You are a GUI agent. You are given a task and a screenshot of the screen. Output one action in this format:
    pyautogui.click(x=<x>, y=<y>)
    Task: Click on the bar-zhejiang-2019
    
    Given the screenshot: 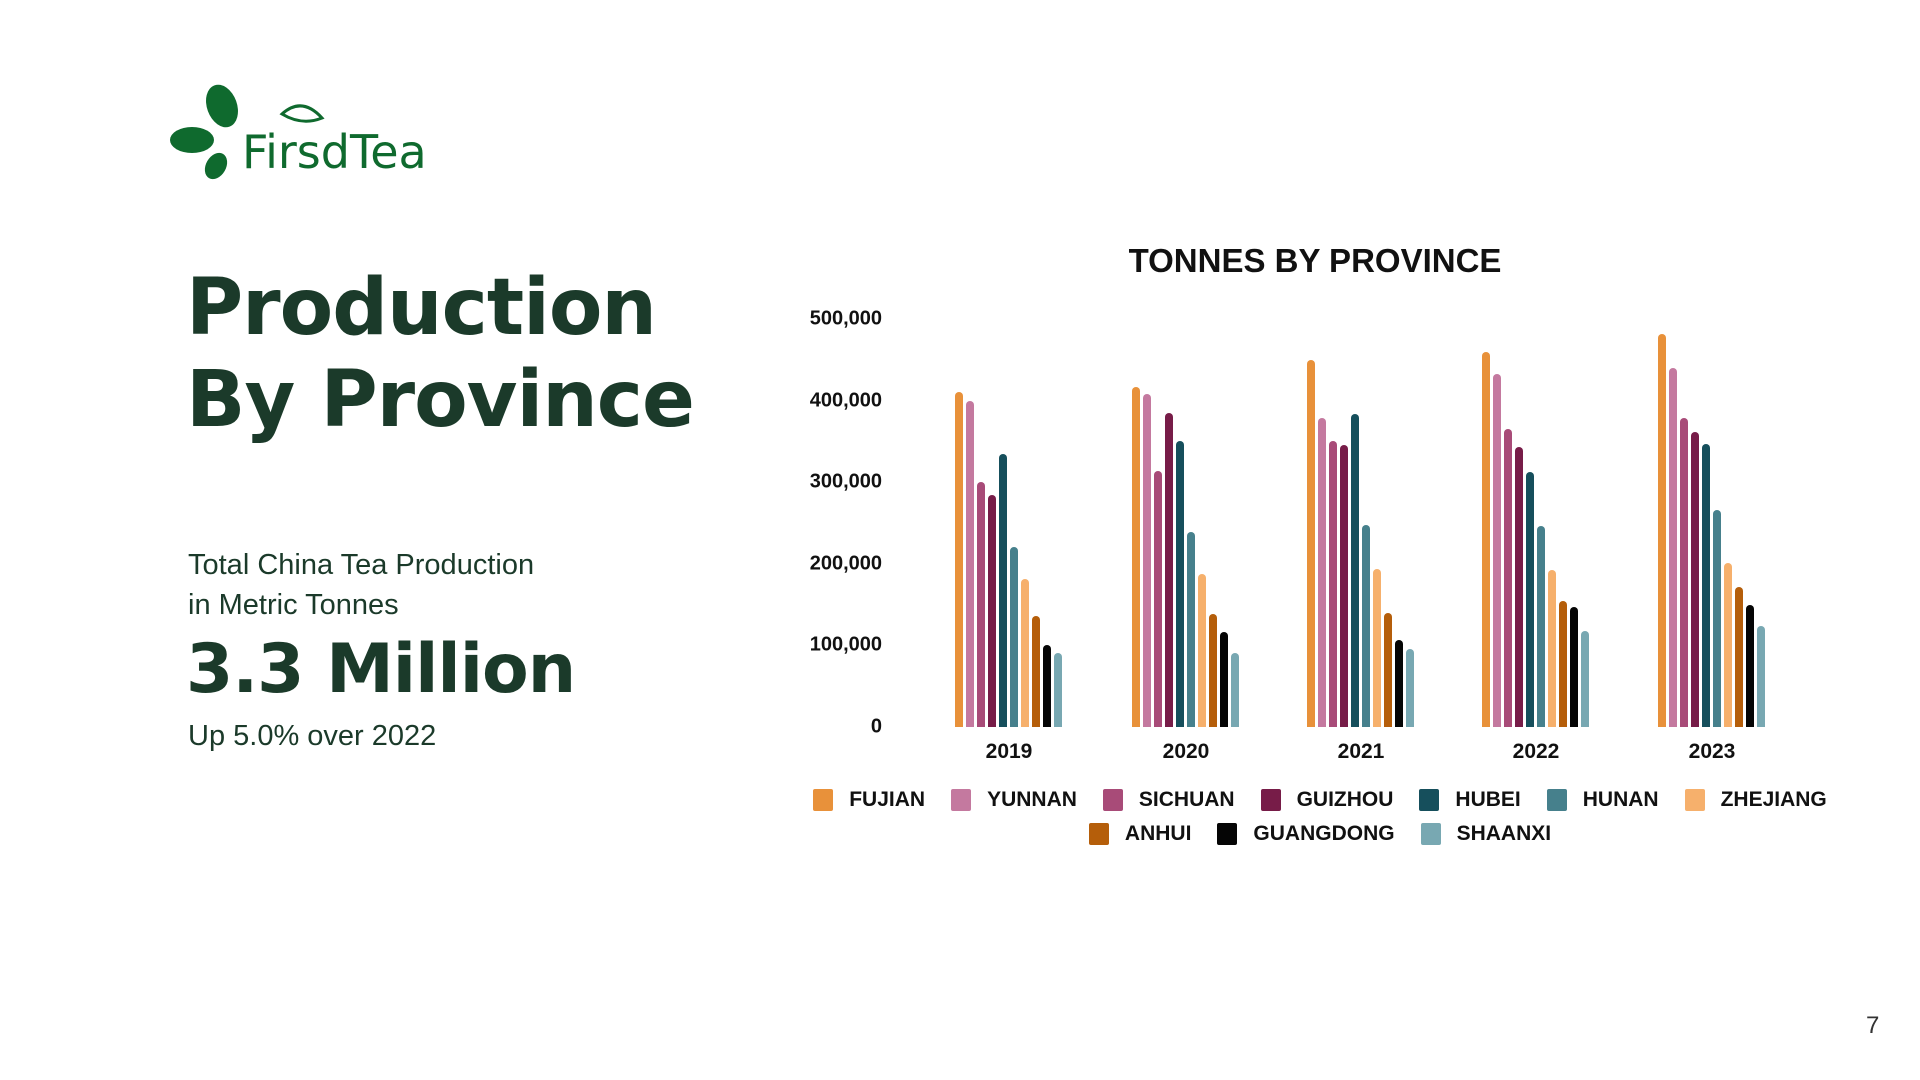 What is the action you would take?
    pyautogui.click(x=1025, y=653)
    